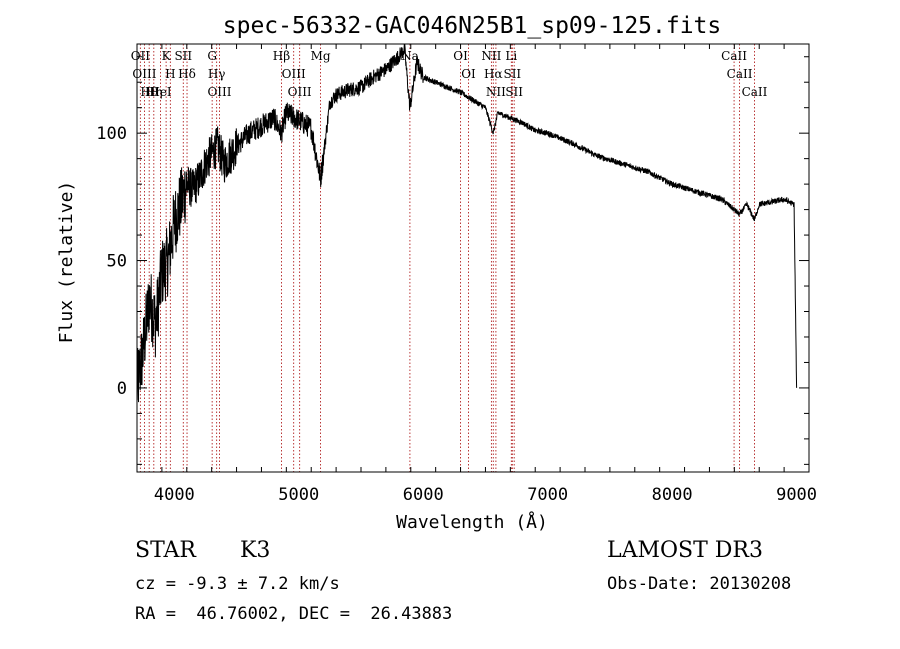 This screenshot has height=649, width=900. I want to click on chart-title: spec-56332-GAC046N25B1_sp09-125.fits, so click(472, 26).